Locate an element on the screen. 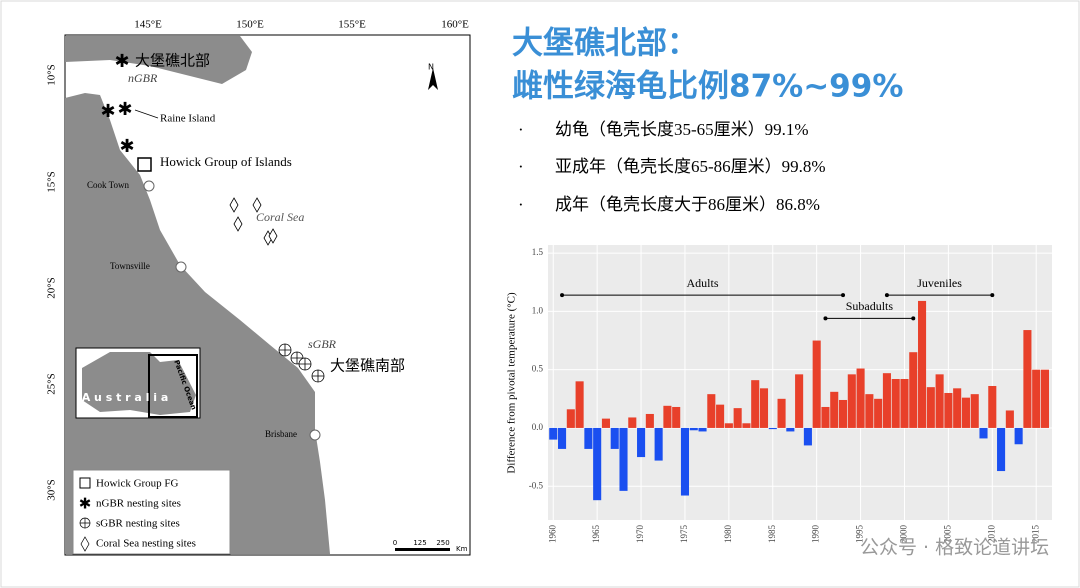 This screenshot has height=588, width=1080. bullet-text: 幼龟（龟壳长度35-65厘米）99.1% is located at coordinates (682, 129).